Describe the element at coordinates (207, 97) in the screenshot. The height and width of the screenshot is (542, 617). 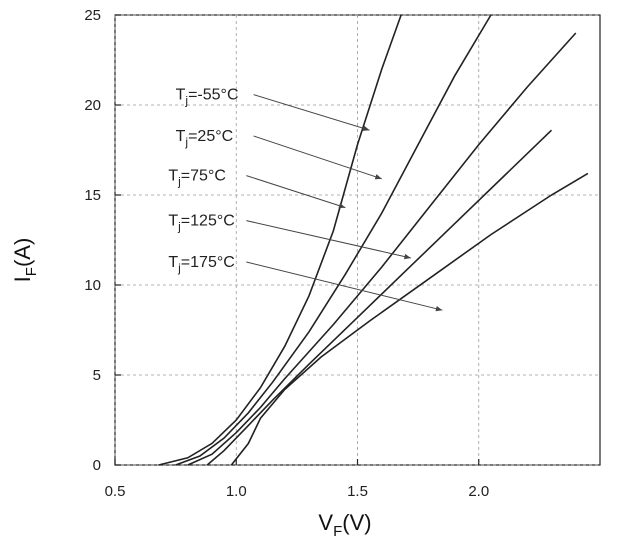
I see `series-label-0: Tj=-55°C` at that location.